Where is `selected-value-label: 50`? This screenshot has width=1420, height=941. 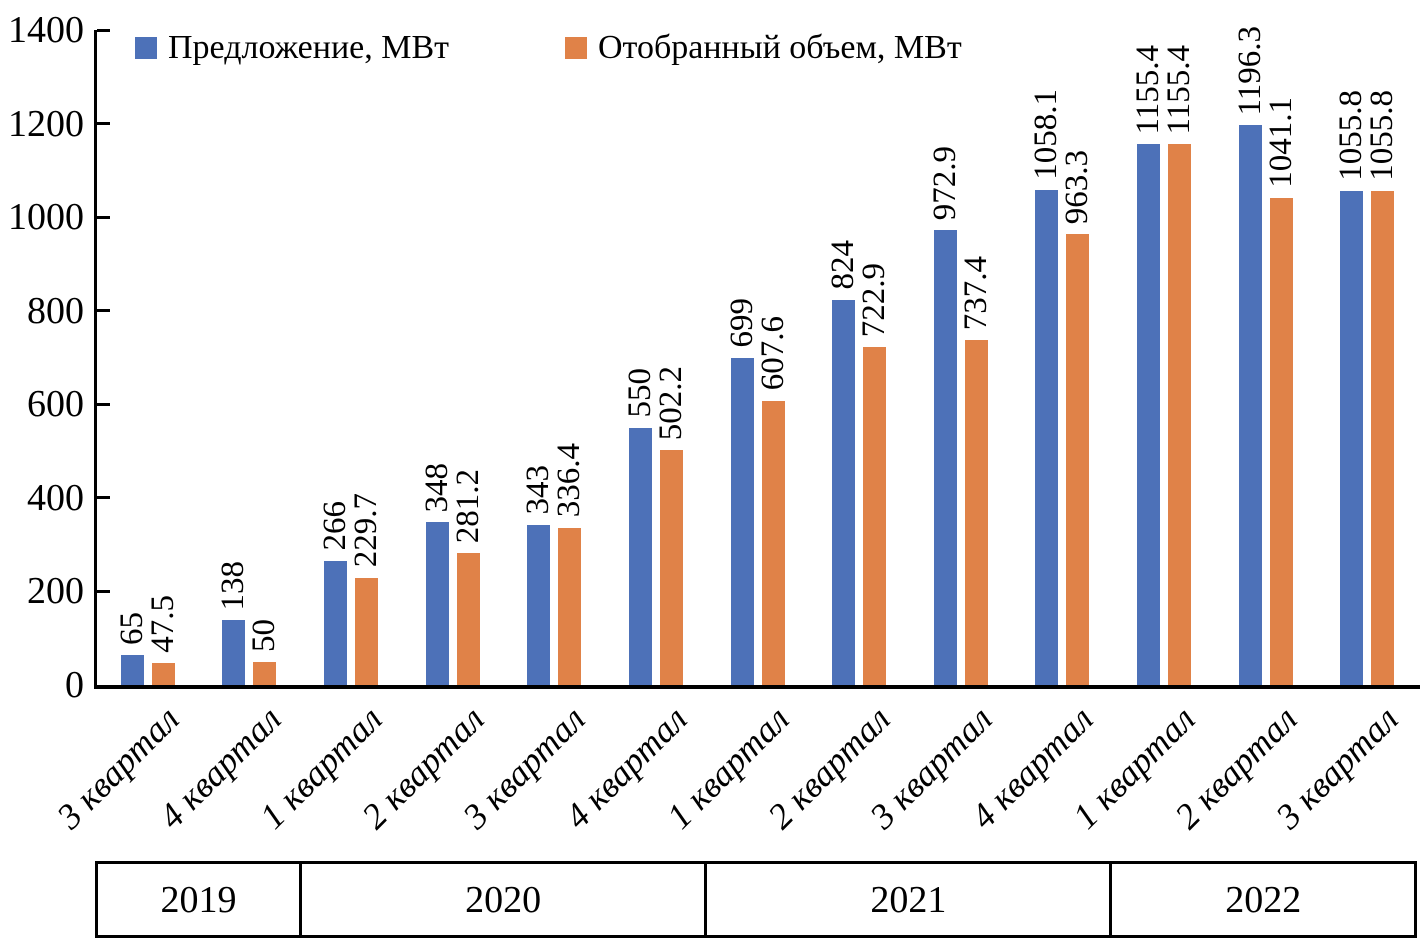 selected-value-label: 50 is located at coordinates (264, 635).